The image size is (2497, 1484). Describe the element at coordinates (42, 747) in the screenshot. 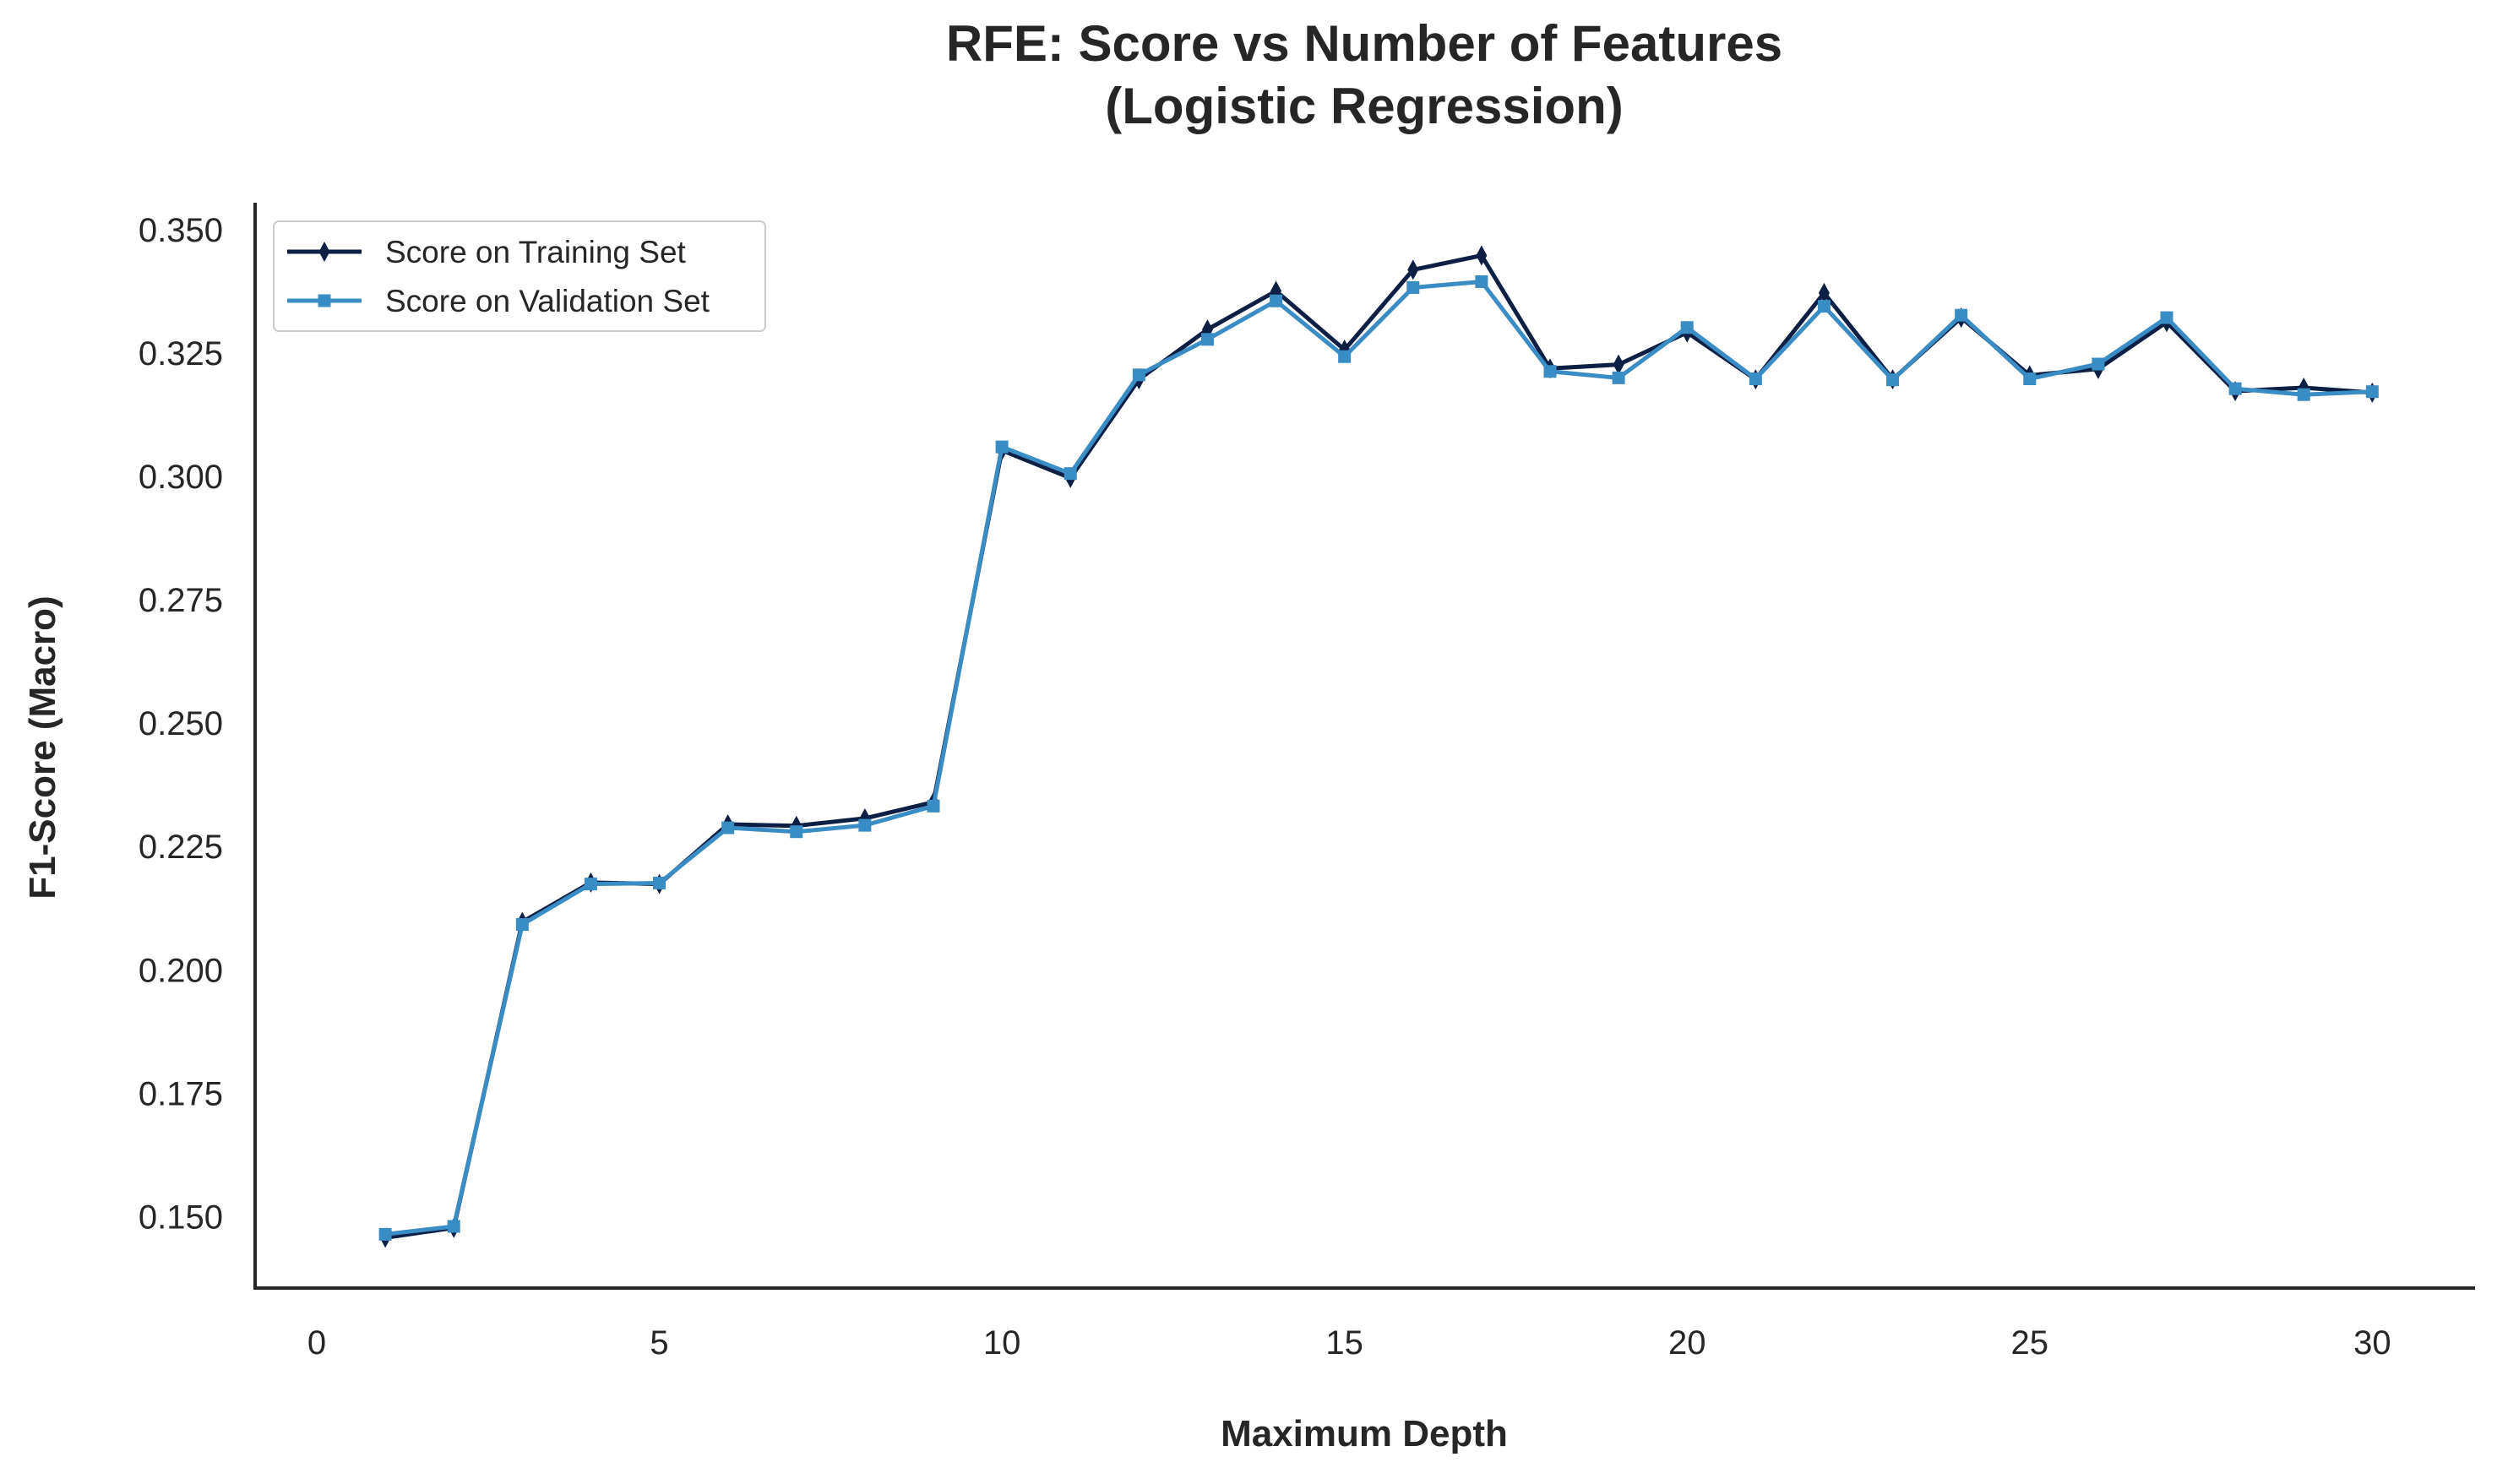

I see `y-axis-label: F1-Score (Macro)` at that location.